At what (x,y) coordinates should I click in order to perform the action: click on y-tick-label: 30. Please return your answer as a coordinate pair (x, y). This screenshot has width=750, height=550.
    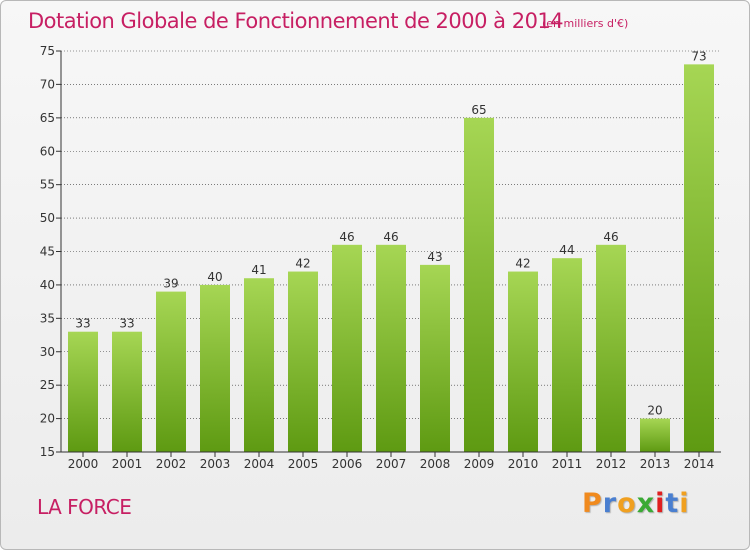
    Looking at the image, I should click on (47, 352).